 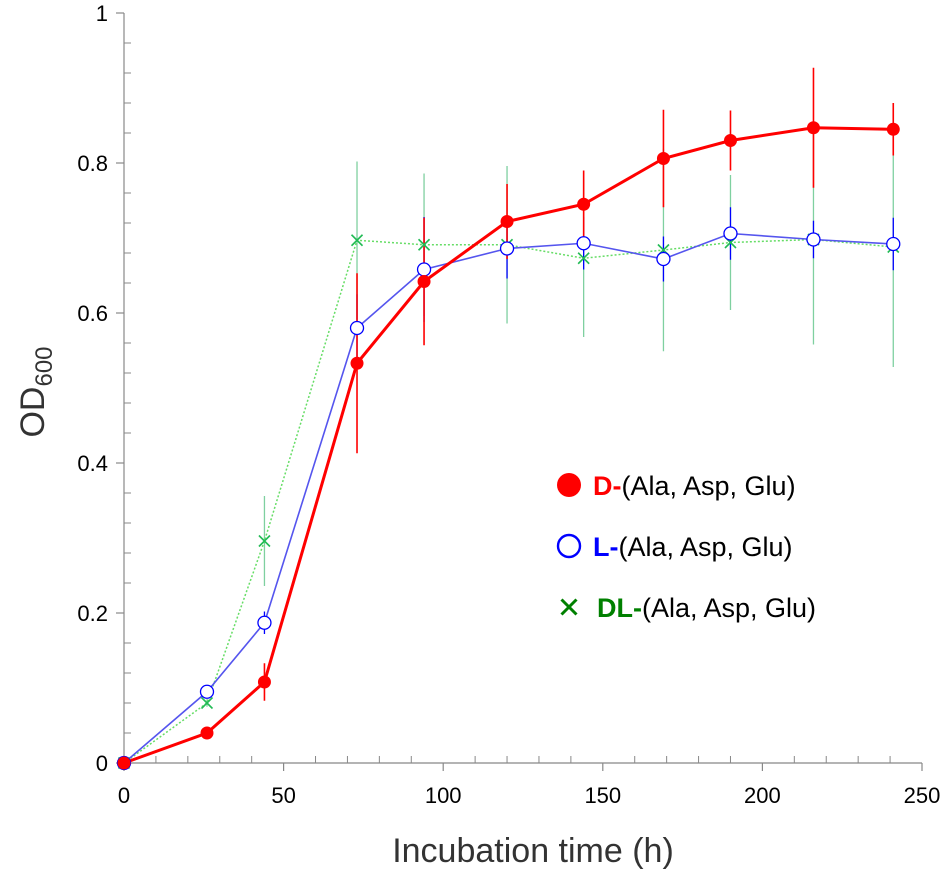 I want to click on y-axis-title: OD600, so click(x=36, y=391).